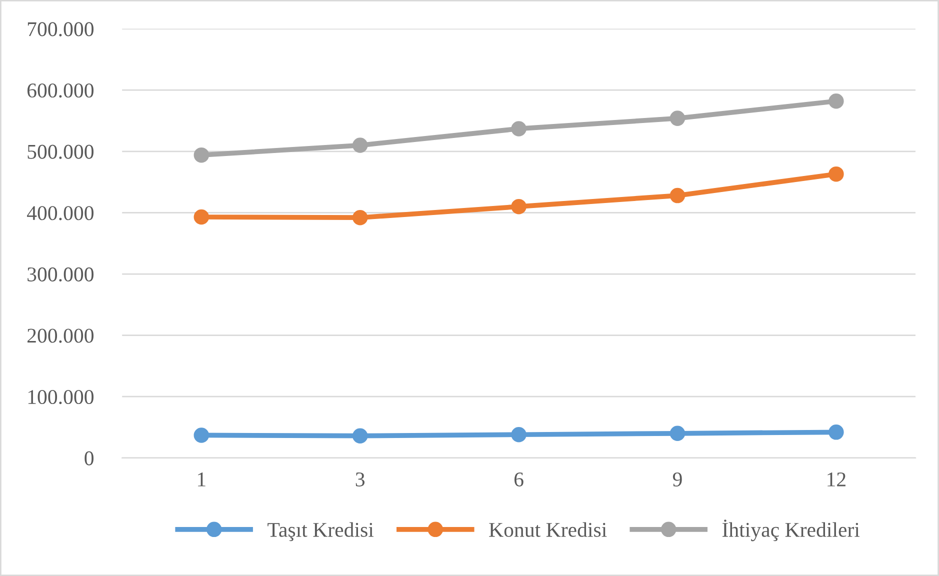 This screenshot has height=576, width=939. I want to click on x-tick-label: 12, so click(837, 479).